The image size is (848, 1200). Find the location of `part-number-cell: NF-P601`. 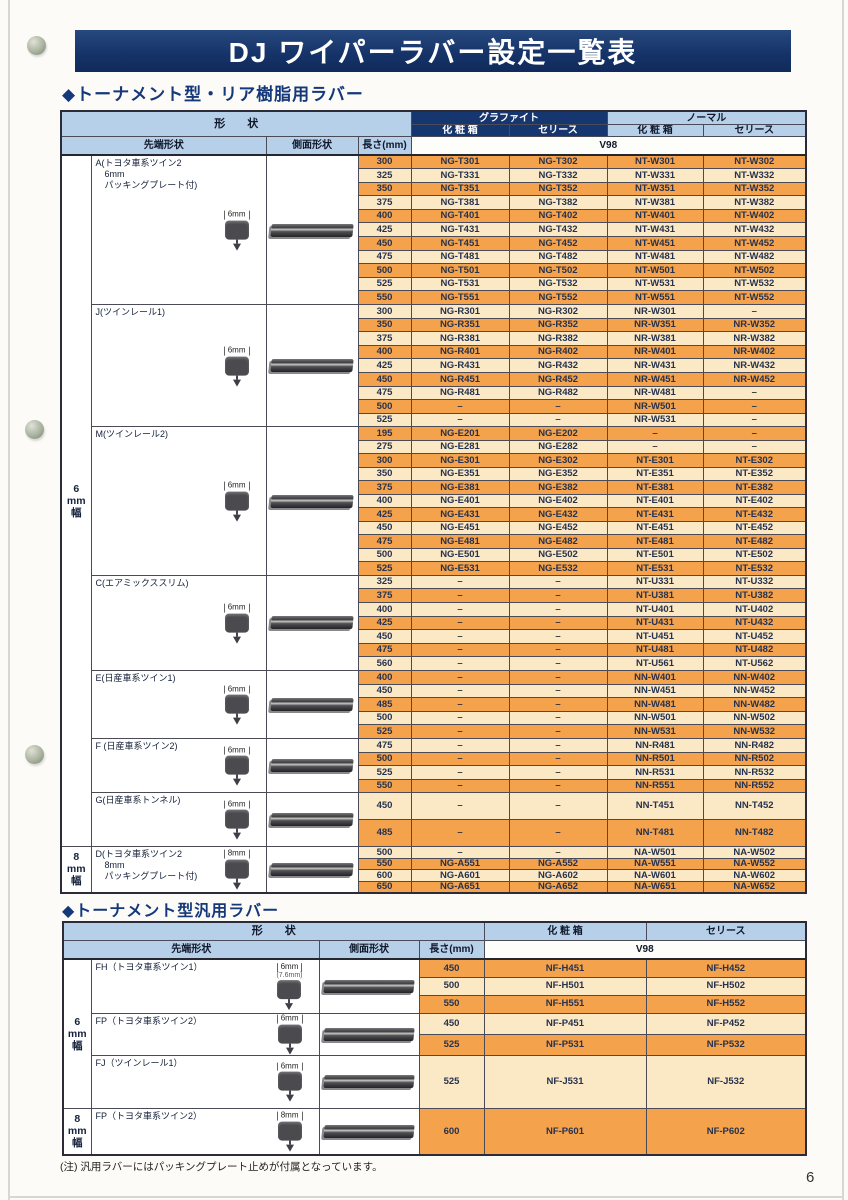

part-number-cell: NF-P601 is located at coordinates (565, 1131).